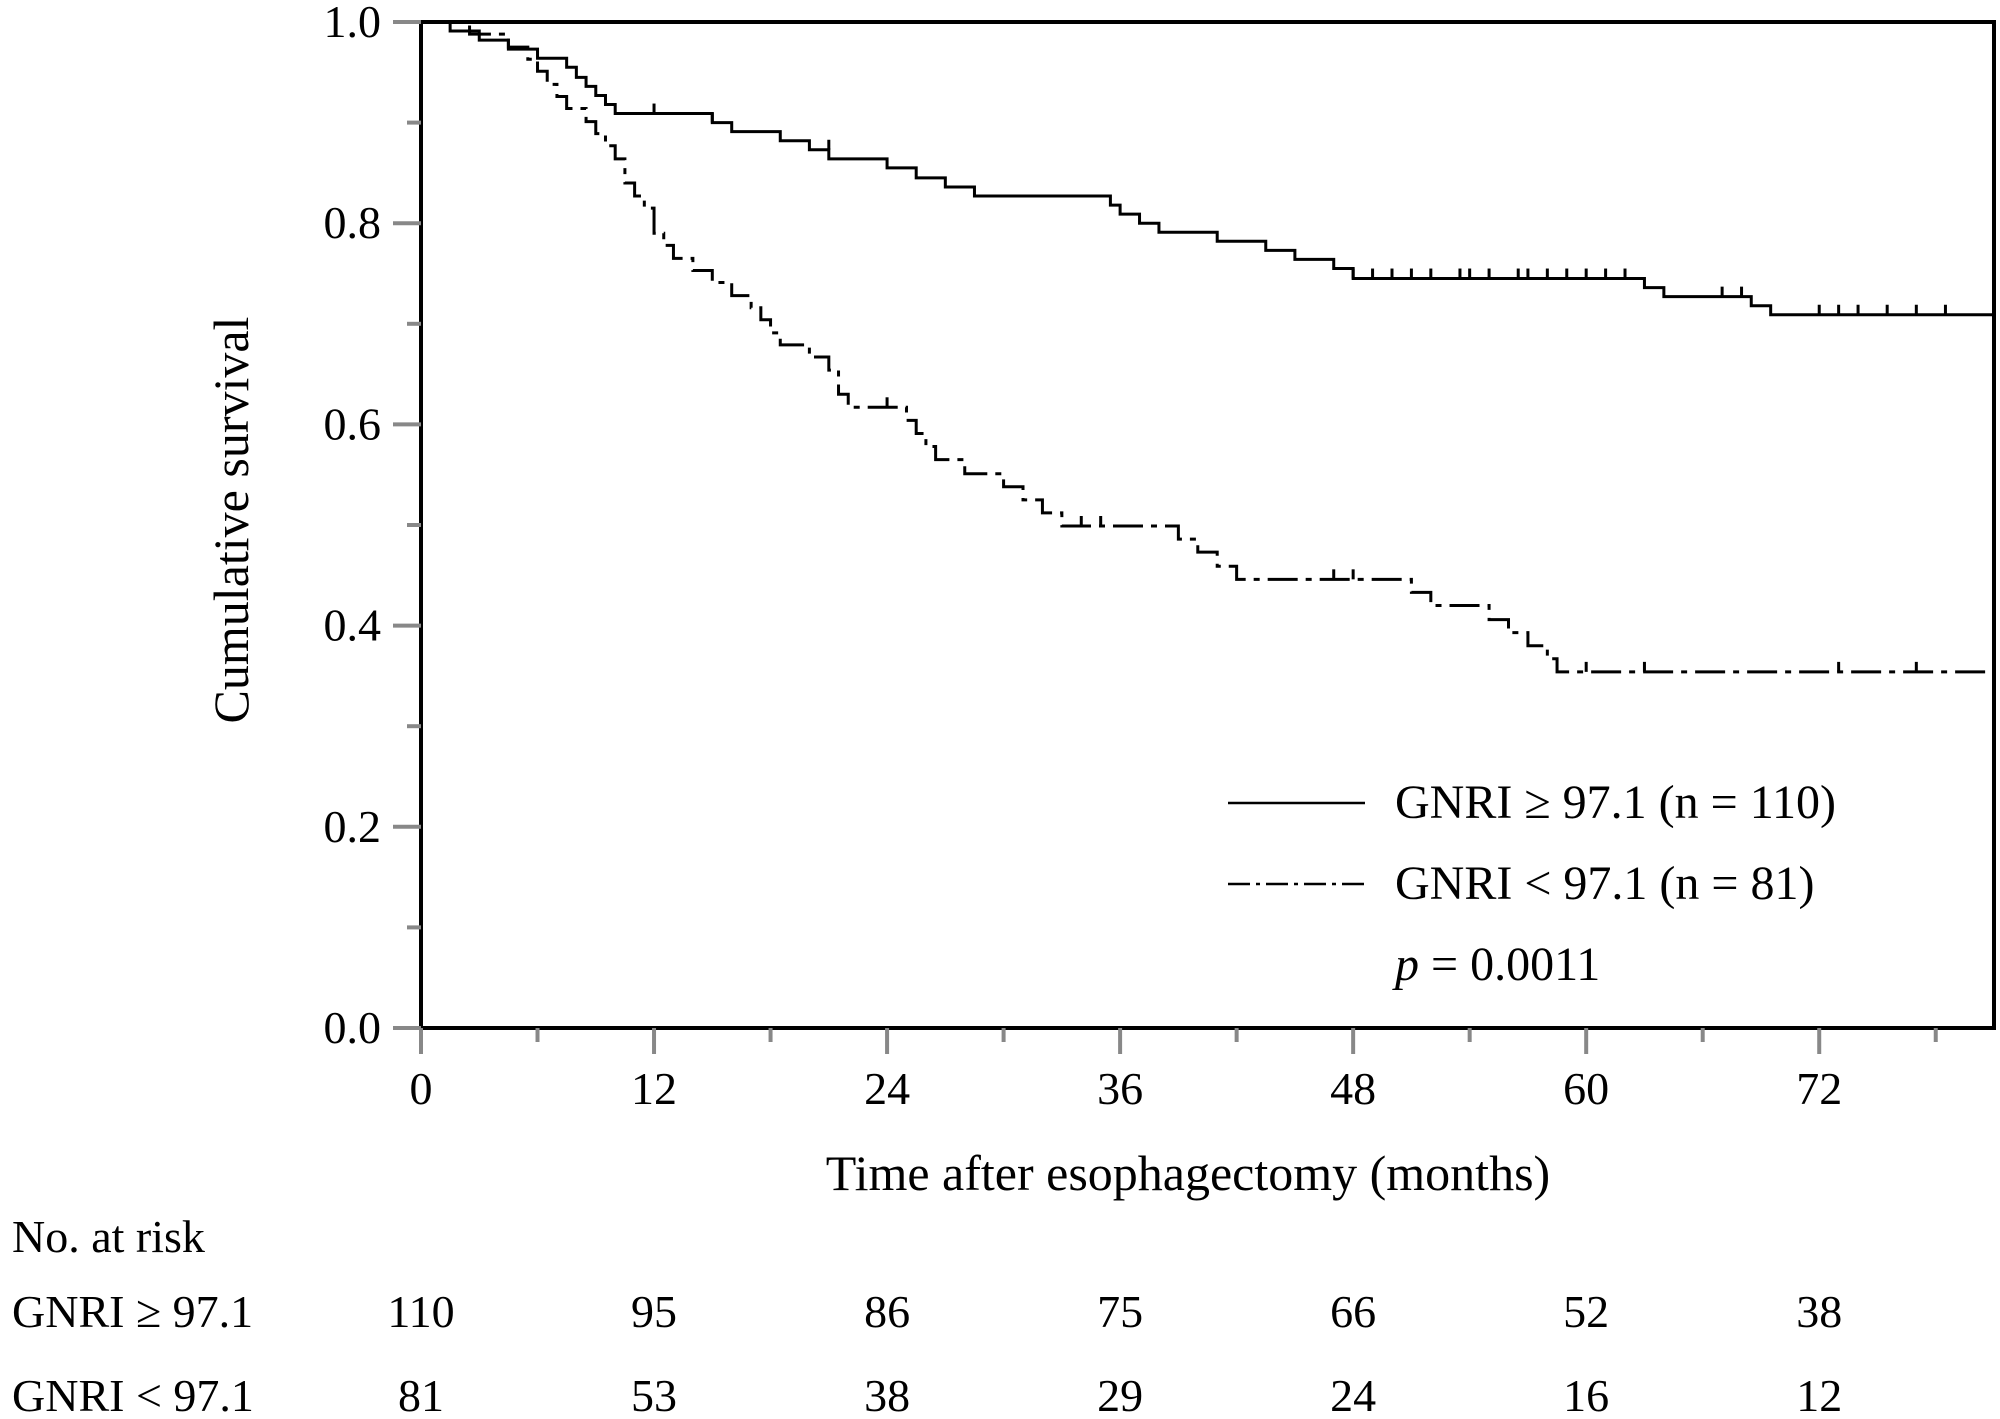  What do you see at coordinates (231, 520) in the screenshot?
I see `y-axis-label: Cumulative survival` at bounding box center [231, 520].